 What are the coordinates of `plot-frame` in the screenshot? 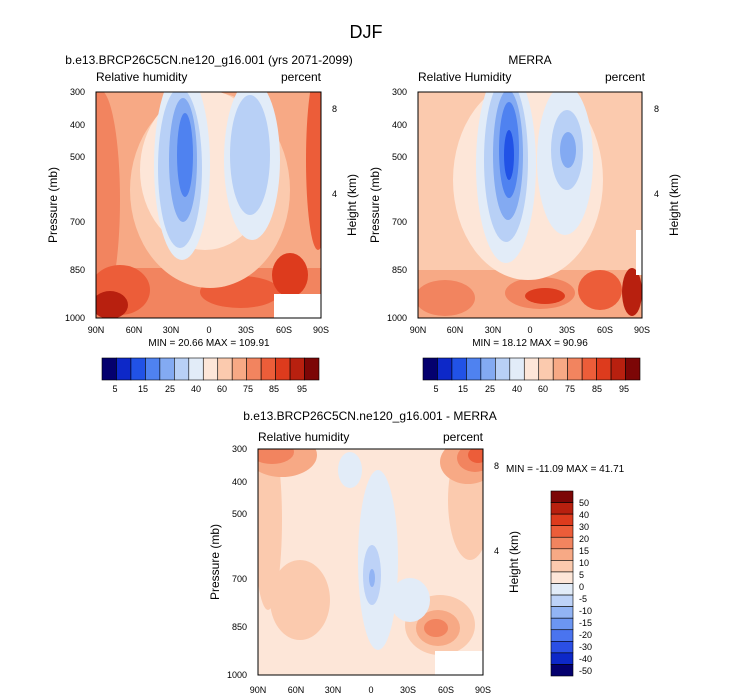 It's located at (208, 205).